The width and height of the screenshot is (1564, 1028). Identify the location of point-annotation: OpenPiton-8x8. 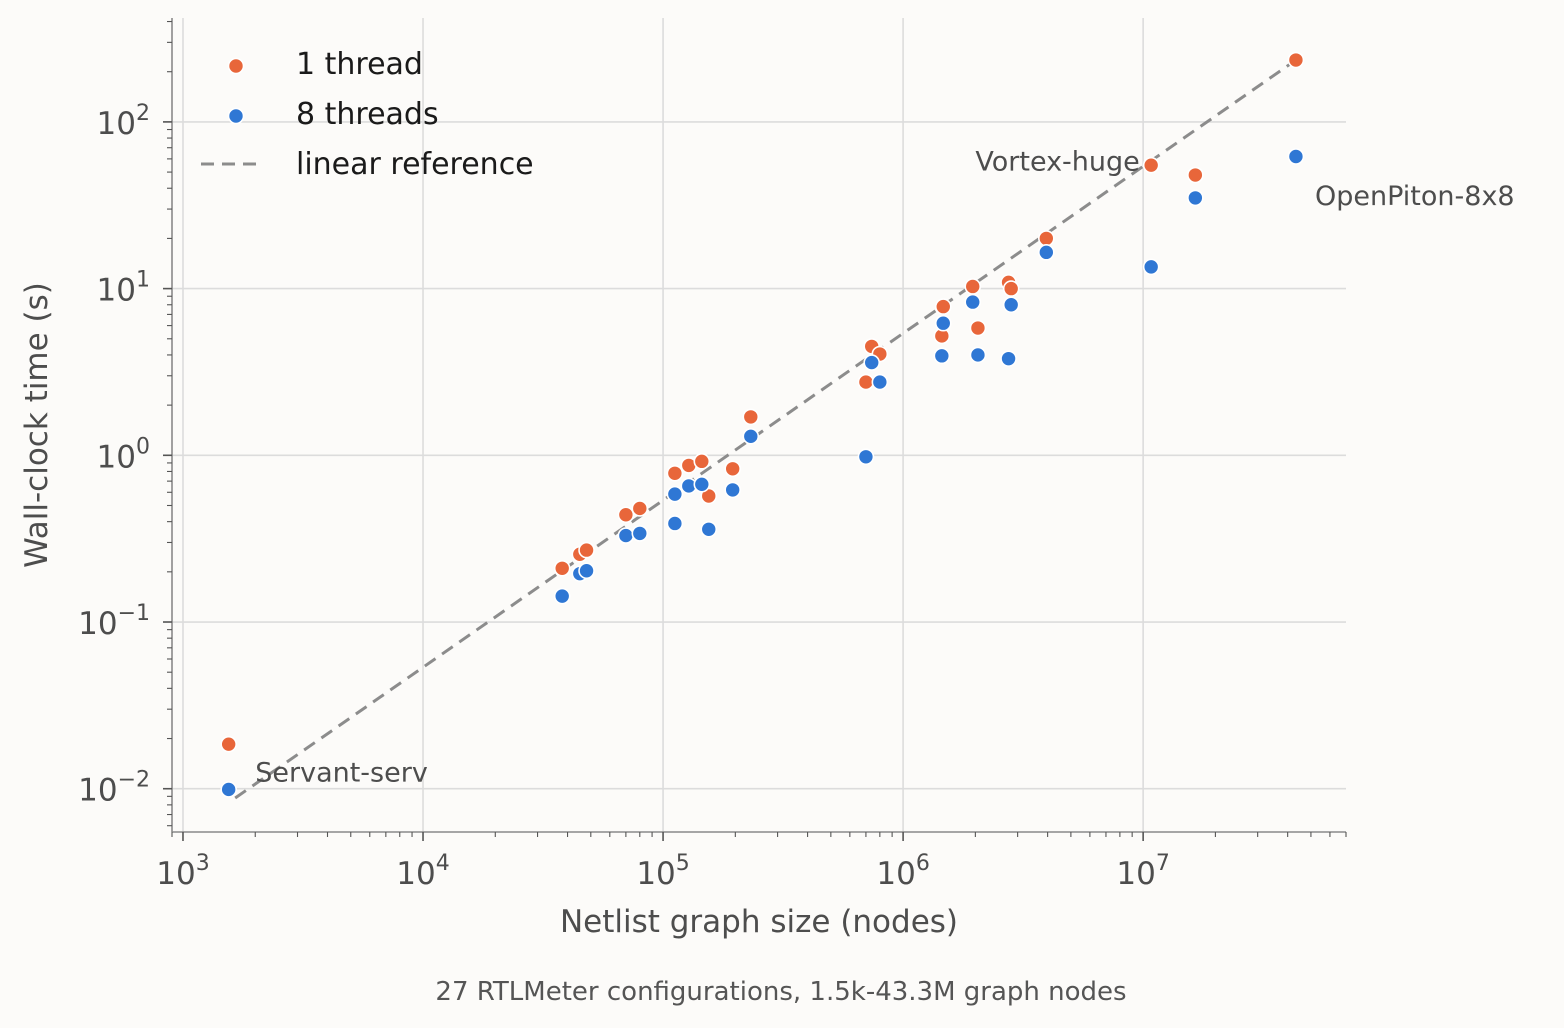
(1415, 196).